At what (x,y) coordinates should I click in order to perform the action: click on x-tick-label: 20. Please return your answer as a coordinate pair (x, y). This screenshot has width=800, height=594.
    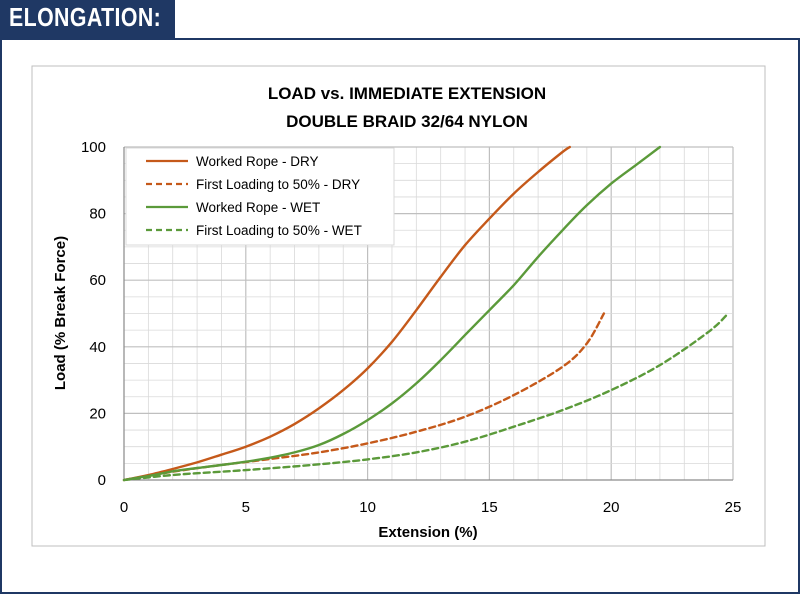
    Looking at the image, I should click on (611, 507).